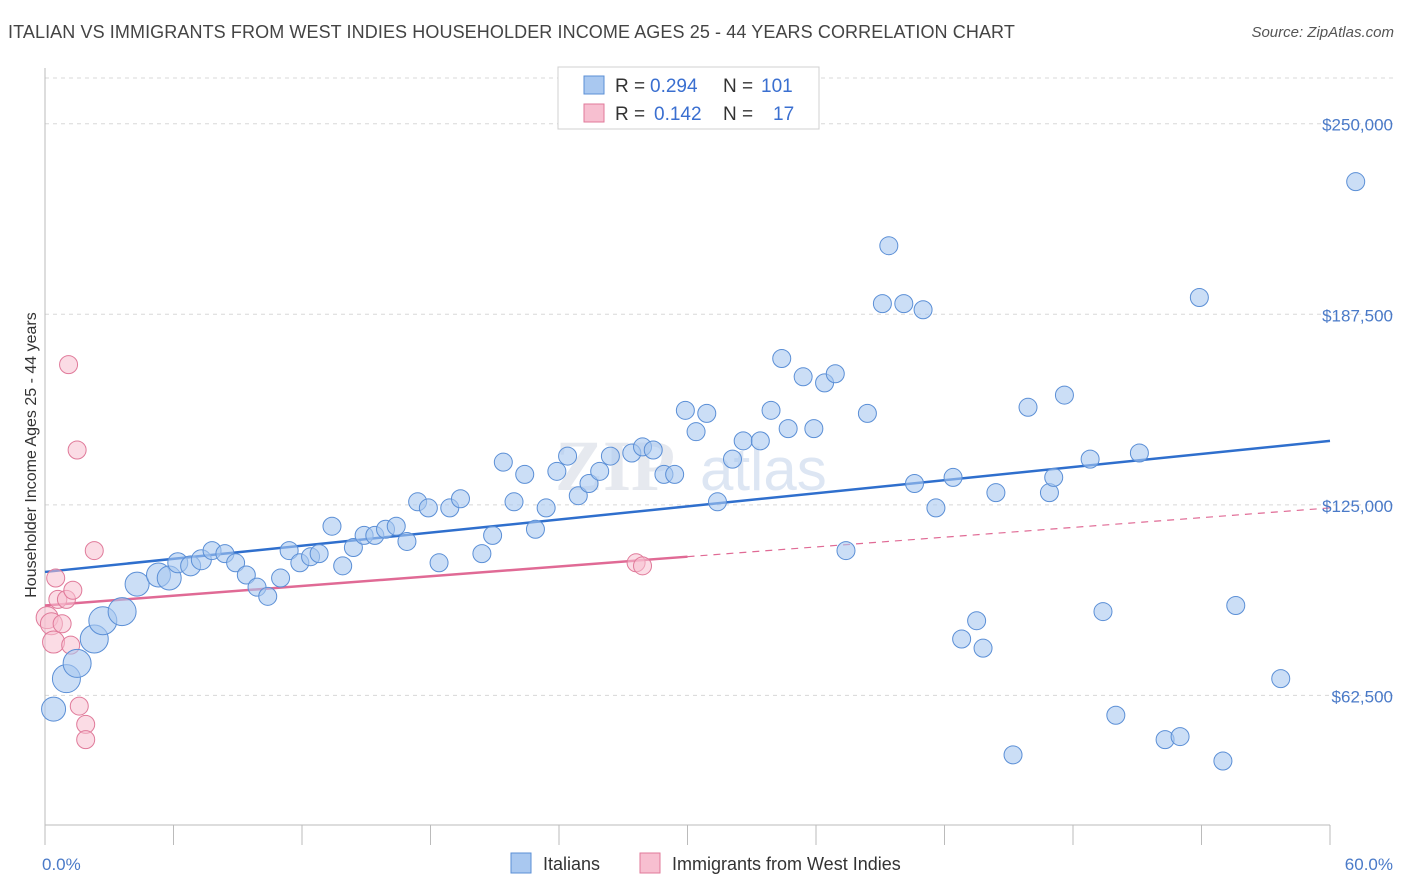 The height and width of the screenshot is (892, 1406). What do you see at coordinates (1322, 32) in the screenshot?
I see `source-credit: Source: ZipAtlas.com` at bounding box center [1322, 32].